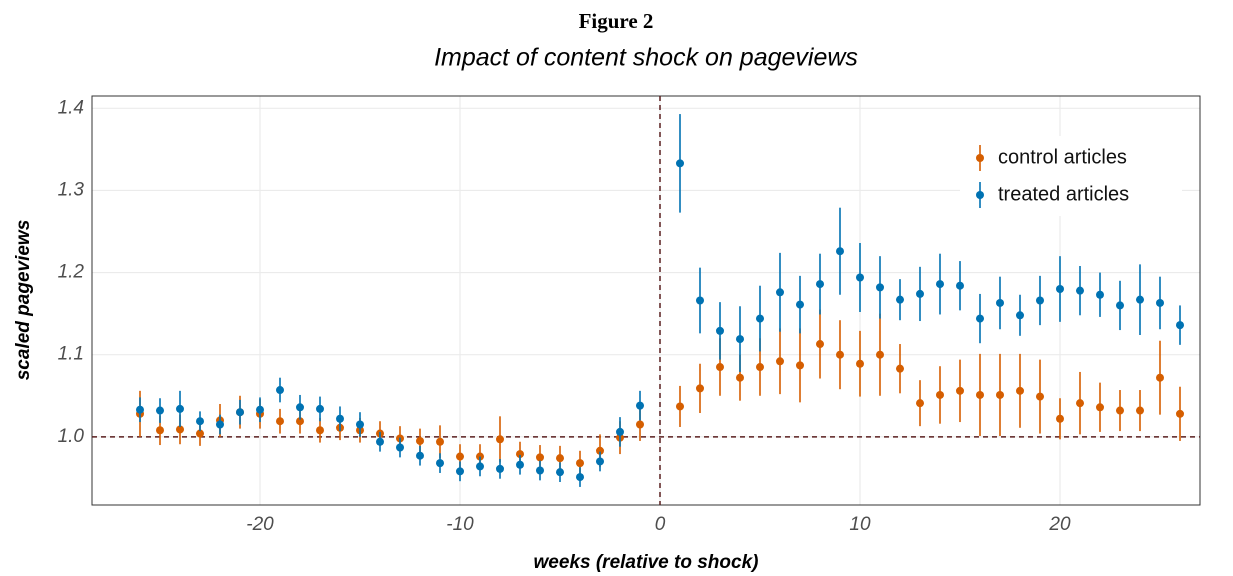 This screenshot has height=576, width=1233. What do you see at coordinates (1063, 194) in the screenshot?
I see `legend-label: treated articles` at bounding box center [1063, 194].